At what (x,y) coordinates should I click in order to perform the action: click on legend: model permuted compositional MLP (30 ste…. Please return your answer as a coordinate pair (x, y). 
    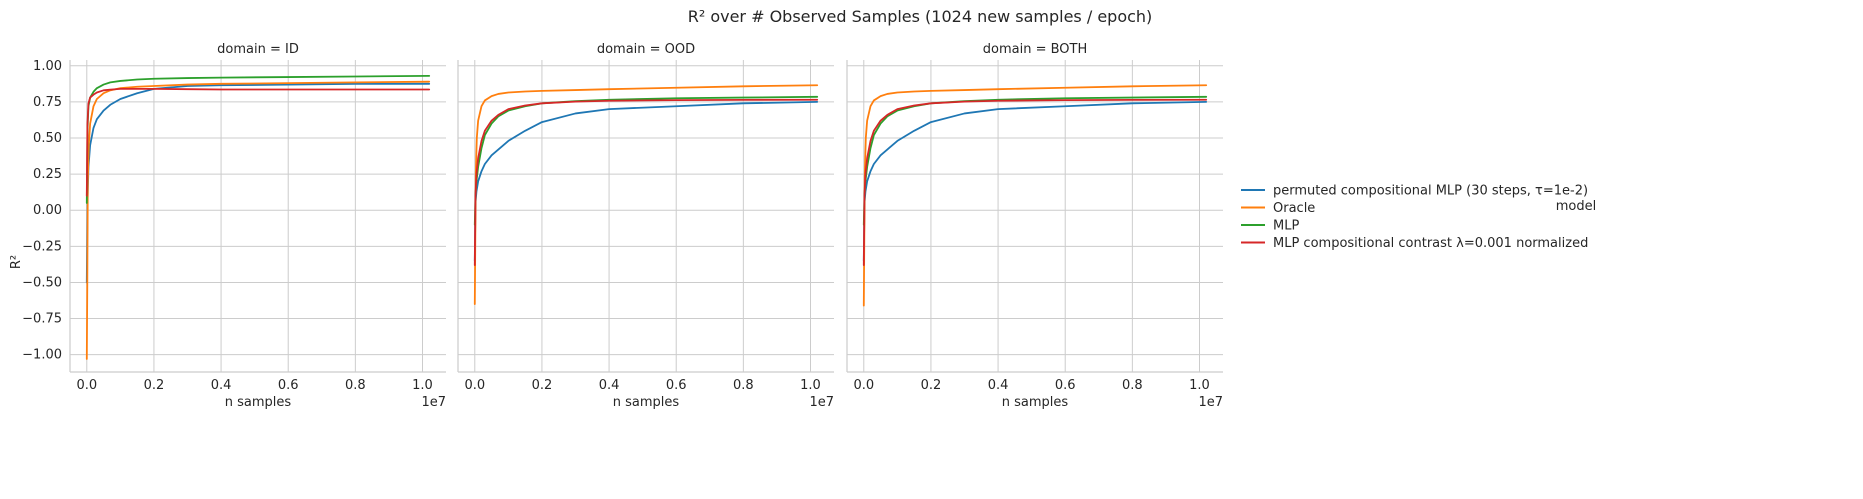
    Looking at the image, I should click on (1418, 217).